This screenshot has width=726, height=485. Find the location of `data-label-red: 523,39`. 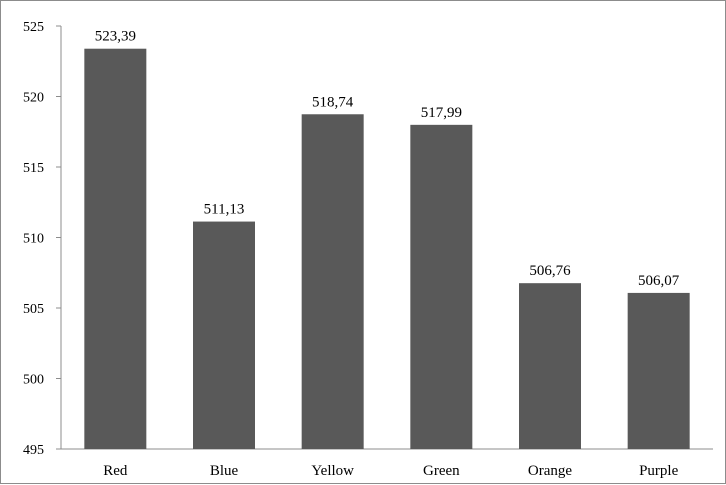

data-label-red: 523,39 is located at coordinates (115, 37).